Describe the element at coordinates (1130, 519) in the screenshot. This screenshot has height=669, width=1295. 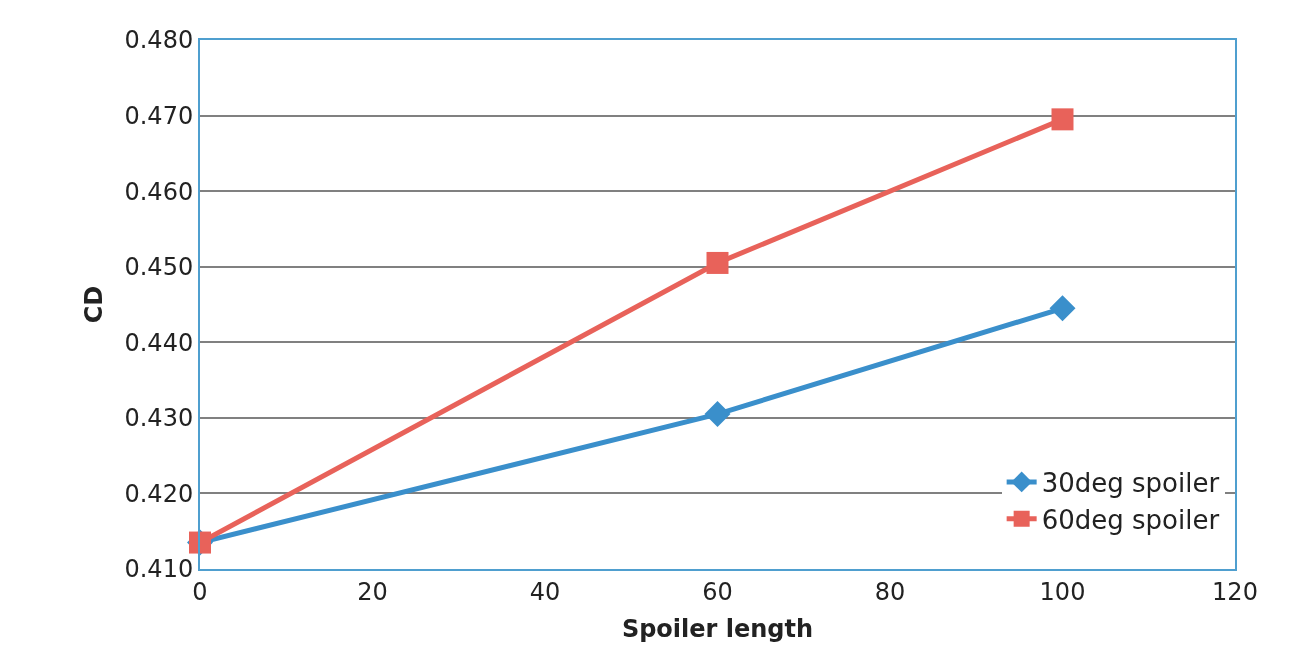
I see `legend-label: 60deg spoiler` at that location.